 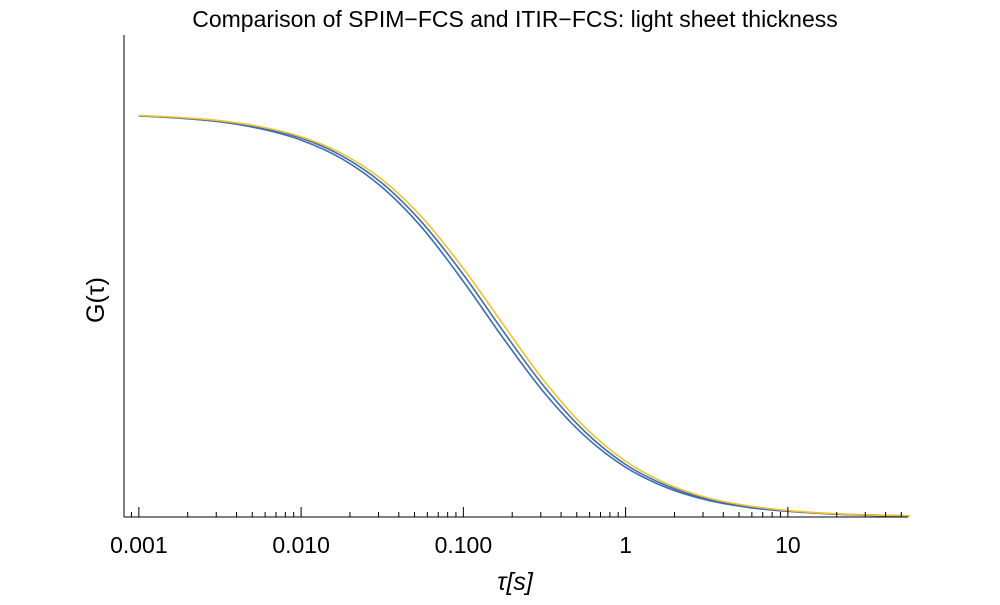 I want to click on x-tick-label: 10, so click(x=788, y=545).